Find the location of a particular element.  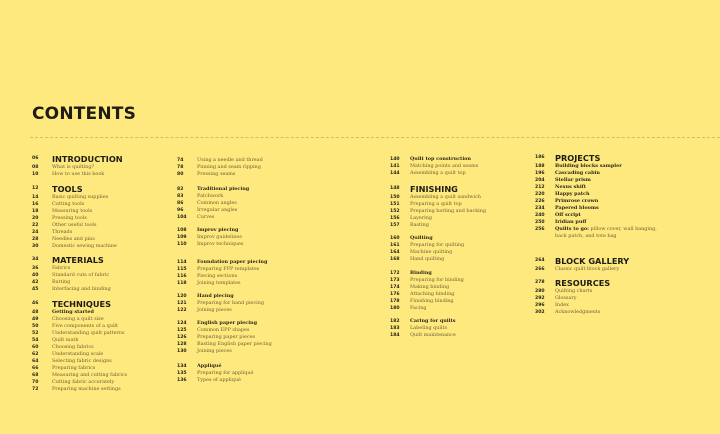

toc-entry: 18 Measuring tools is located at coordinates (74, 211).